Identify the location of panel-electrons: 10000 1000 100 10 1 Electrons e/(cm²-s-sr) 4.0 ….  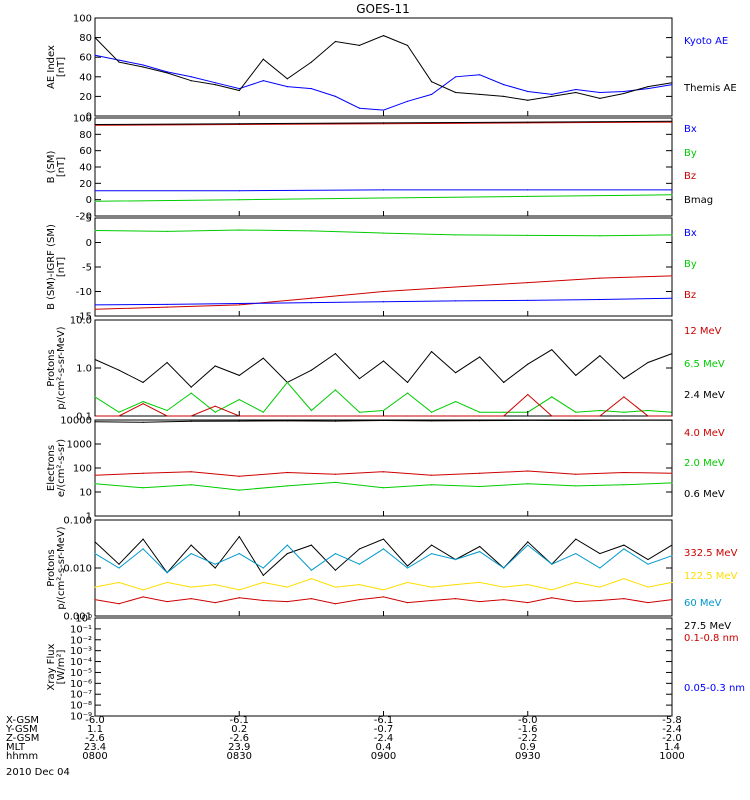
(385, 469).